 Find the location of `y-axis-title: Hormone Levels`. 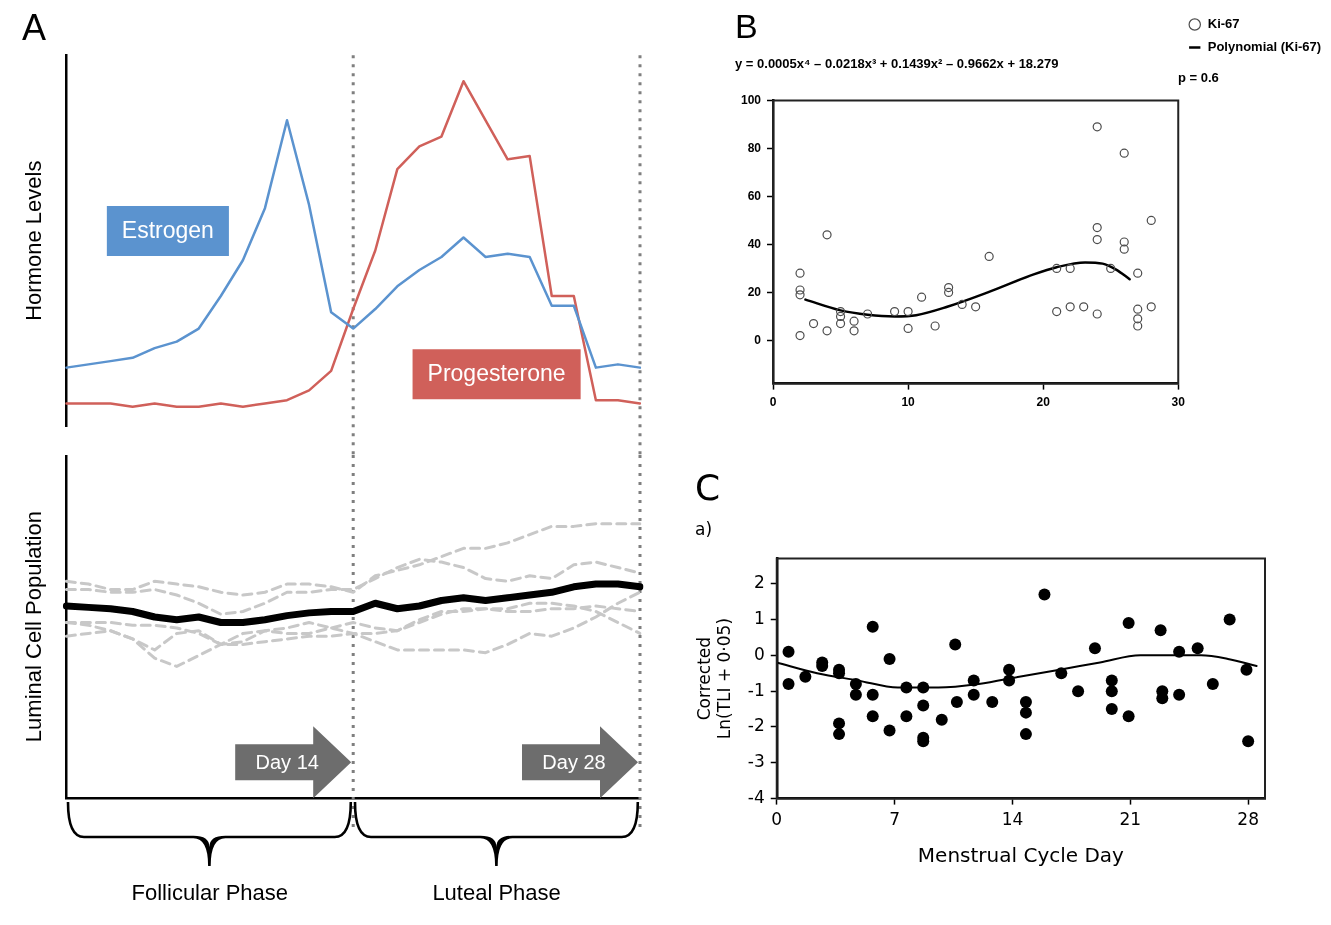

y-axis-title: Hormone Levels is located at coordinates (34, 240).